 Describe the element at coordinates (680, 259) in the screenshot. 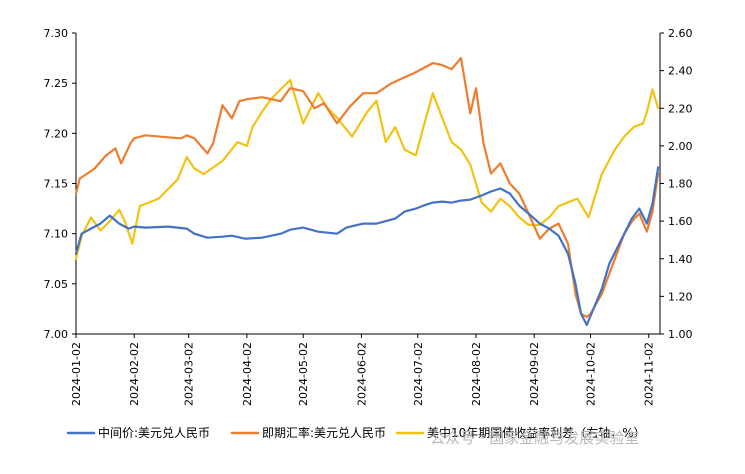

I see `y-tick-label-right: 1.40` at that location.